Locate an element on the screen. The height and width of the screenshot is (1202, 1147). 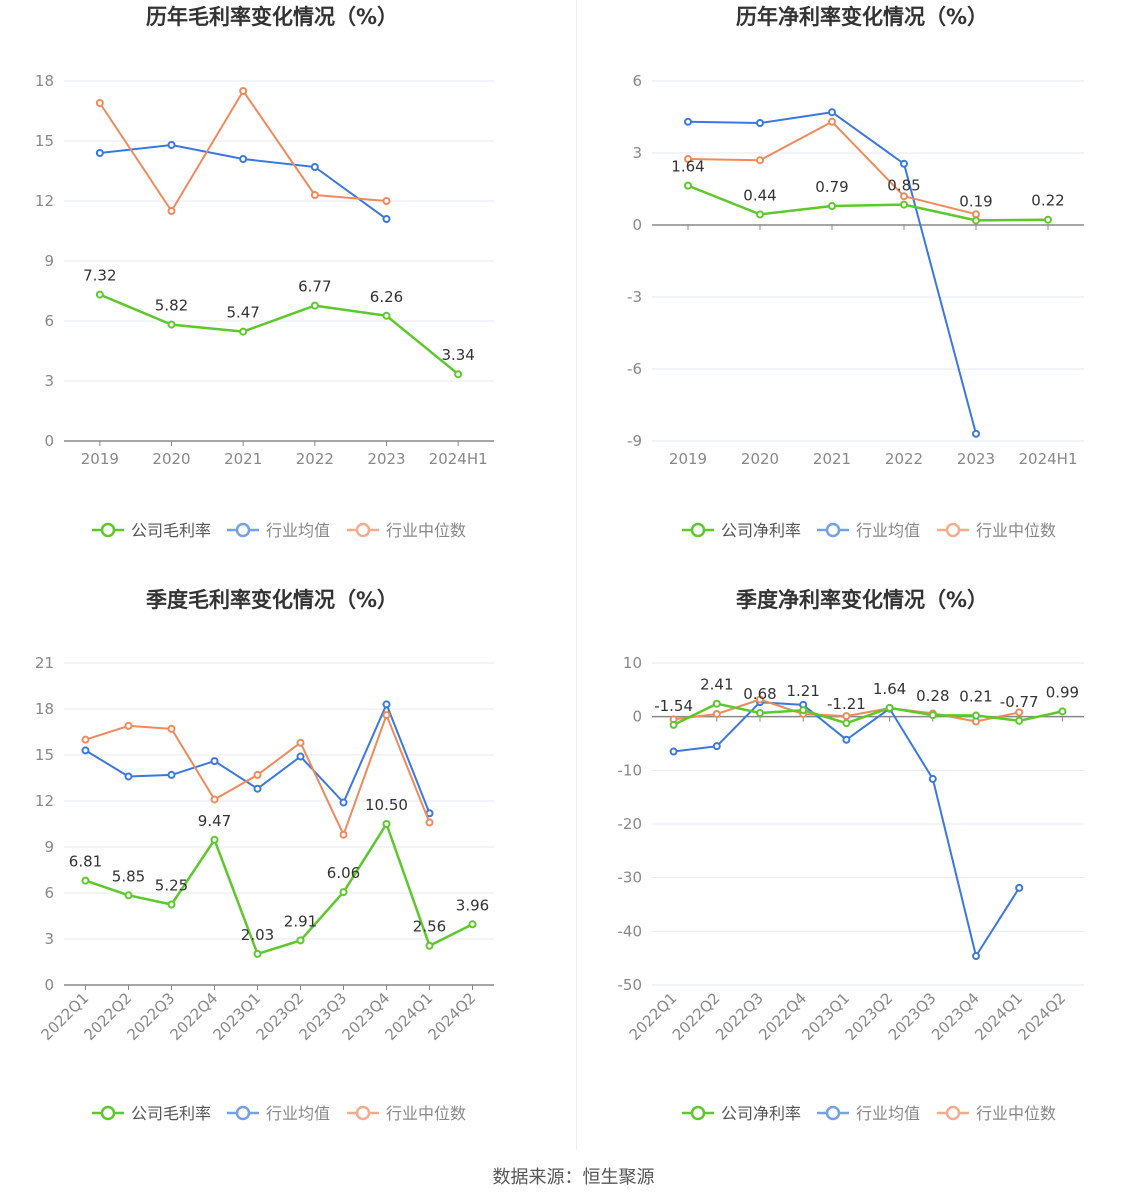
y-tick-label: -3 is located at coordinates (634, 297).